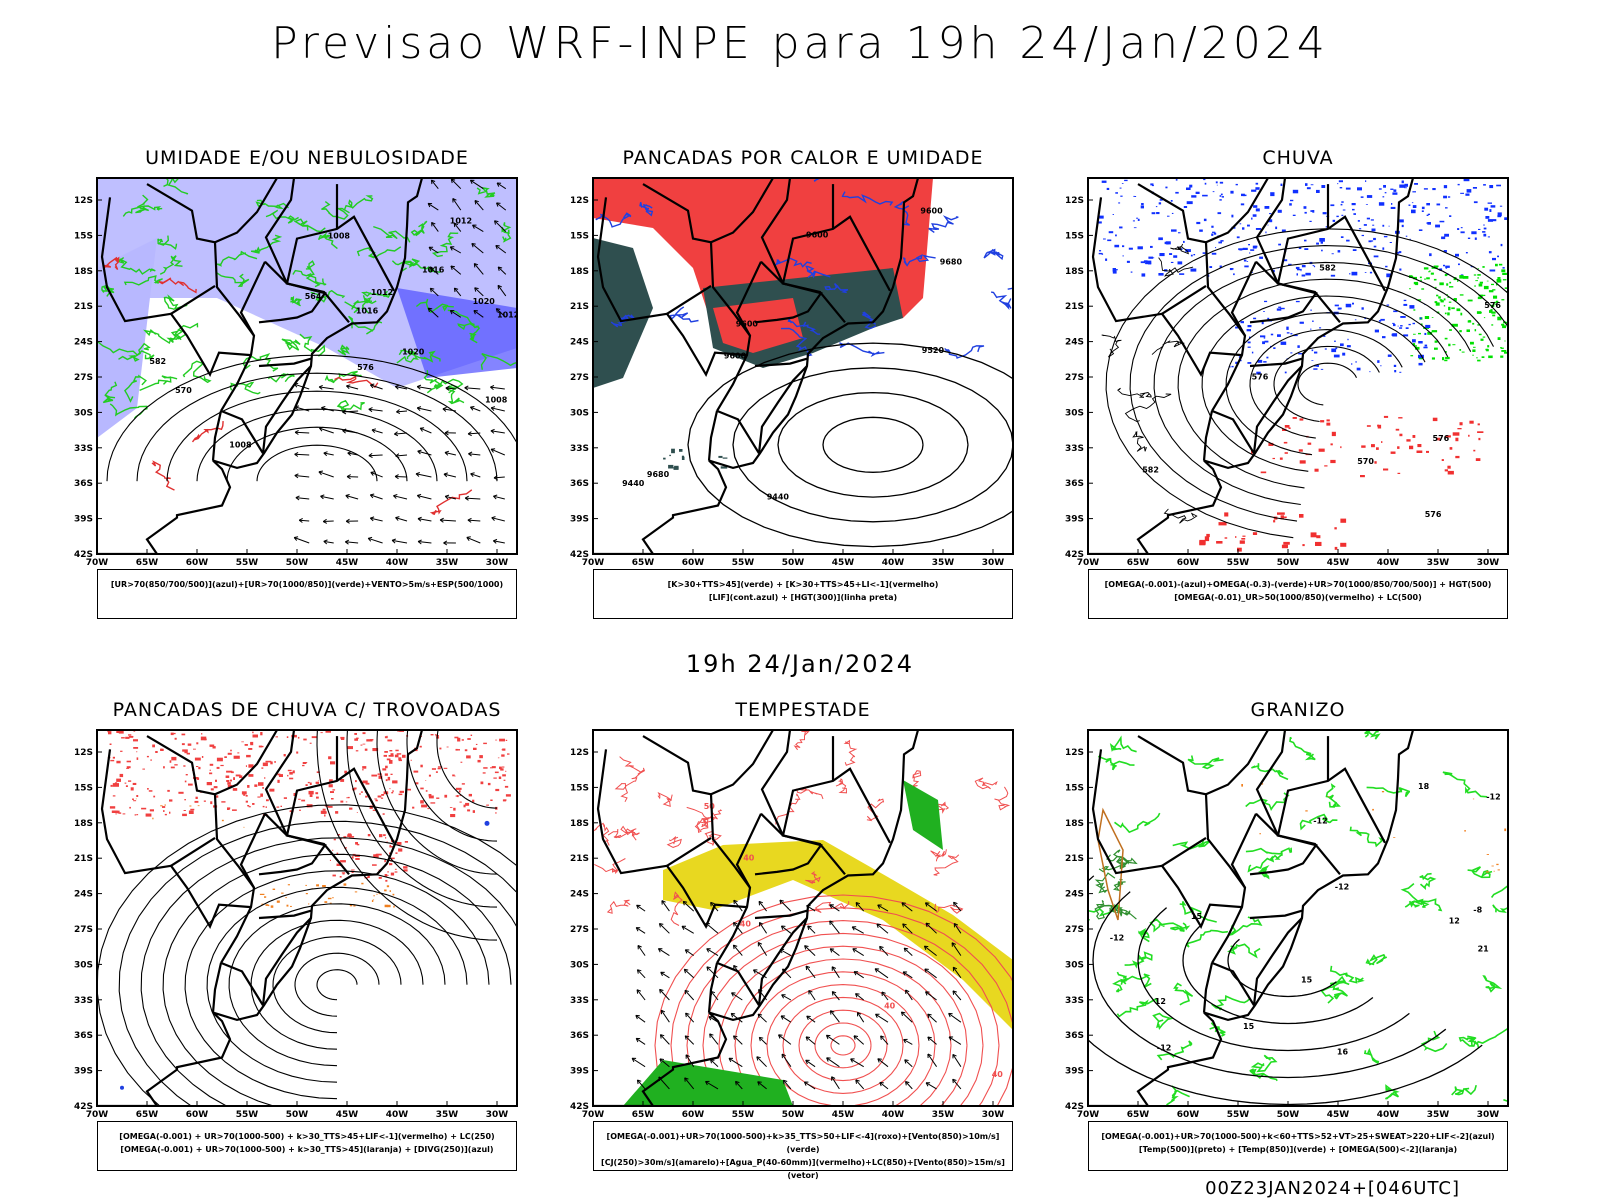 The width and height of the screenshot is (1600, 1200). Describe the element at coordinates (83, 1036) in the screenshot. I see `lat-tick-label: 36S` at that location.